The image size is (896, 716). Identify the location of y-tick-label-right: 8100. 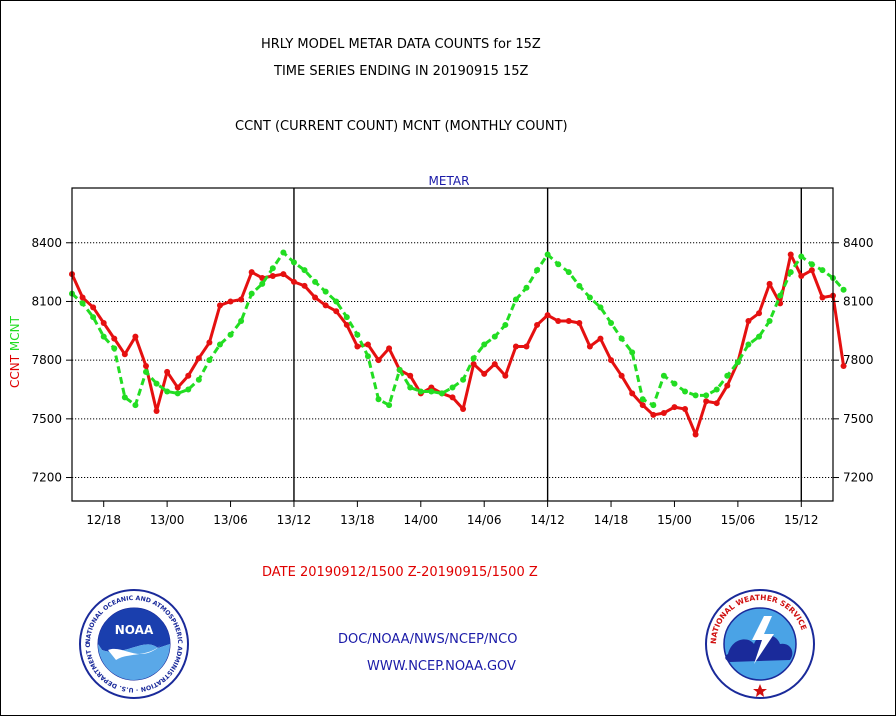
(858, 301).